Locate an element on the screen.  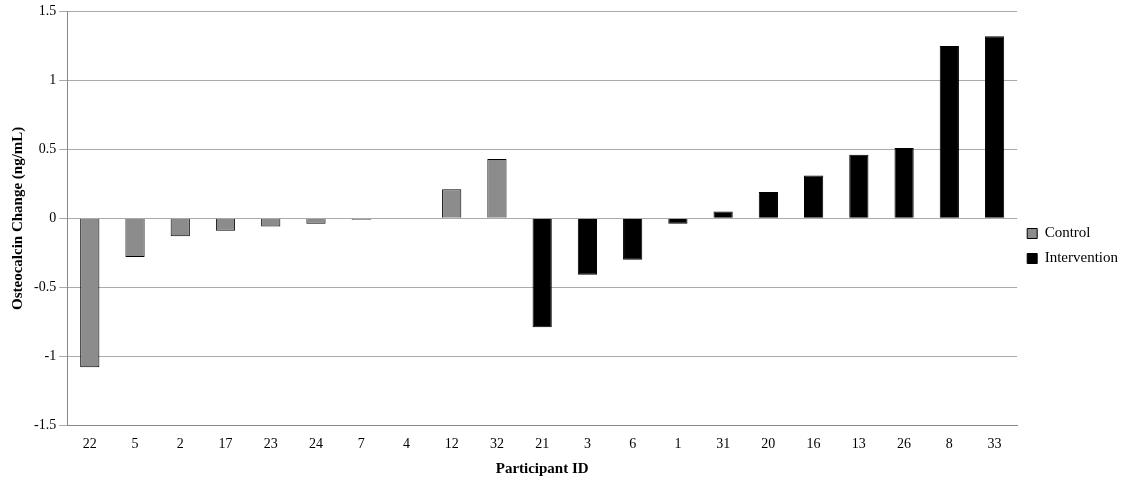
x-tick-label: 31 is located at coordinates (723, 444).